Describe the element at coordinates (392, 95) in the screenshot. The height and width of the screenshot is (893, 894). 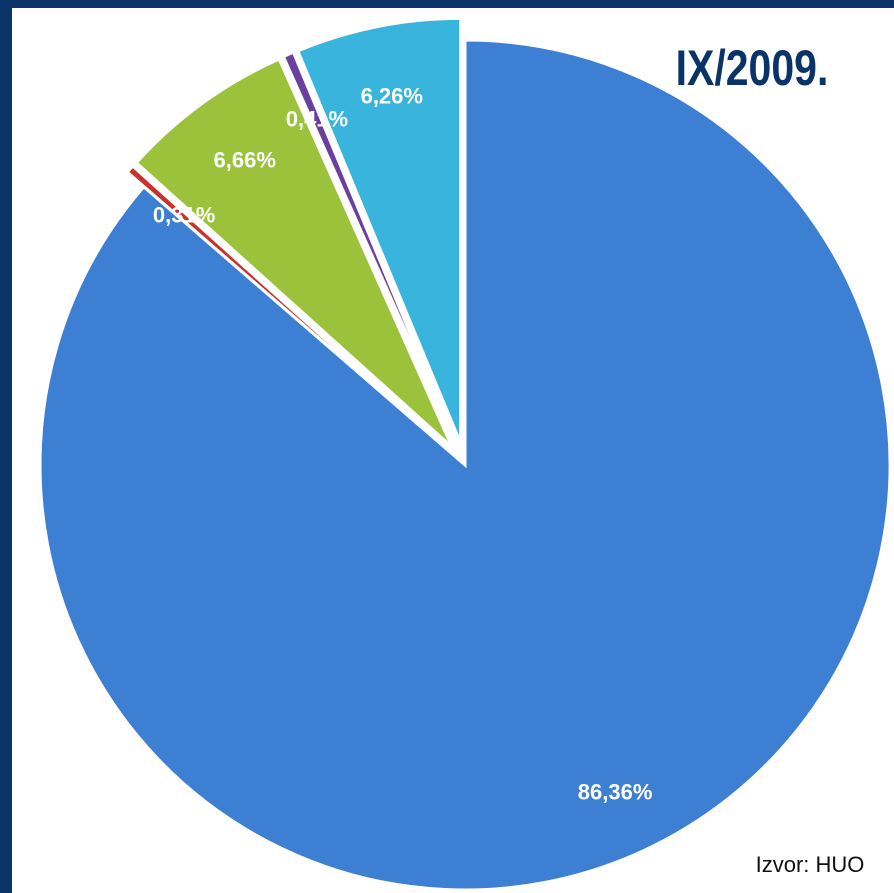
I see `data-label: 6,26%` at that location.